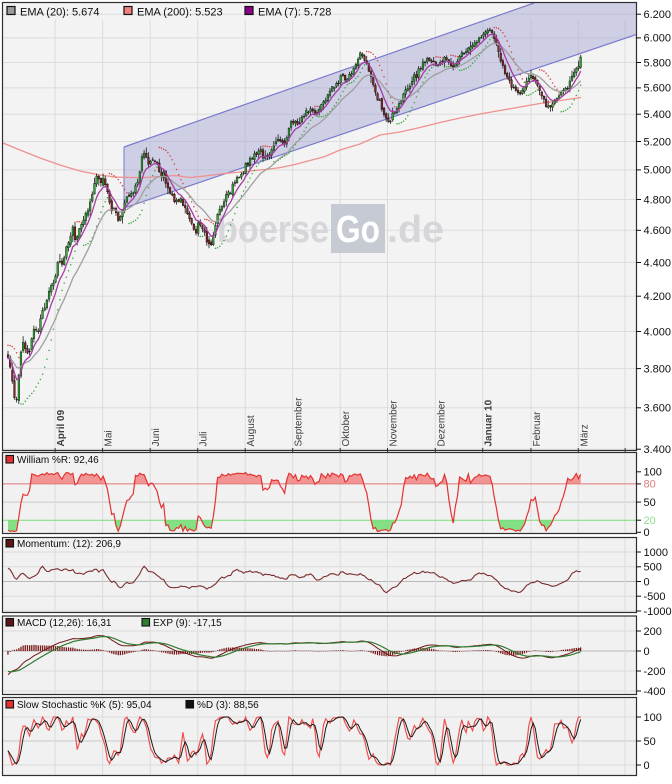 The height and width of the screenshot is (784, 672). I want to click on svg-text: Dezember, so click(441, 423).